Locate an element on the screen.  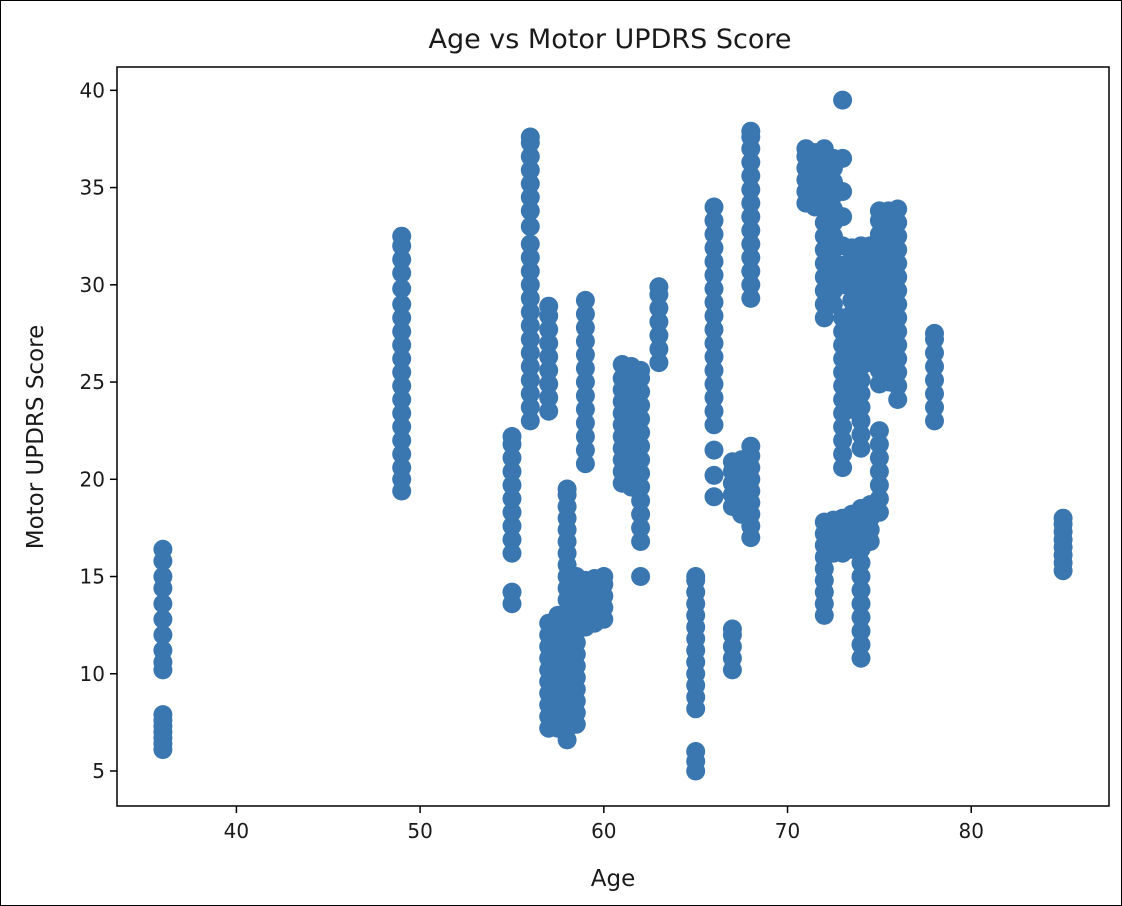
x-tick-label: 80 is located at coordinates (970, 831).